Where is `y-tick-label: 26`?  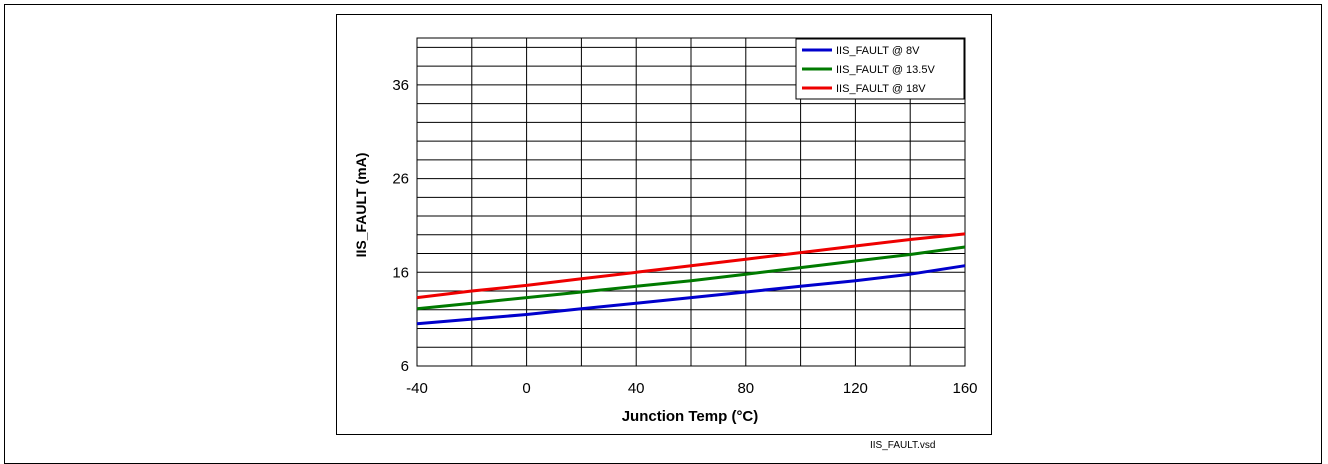 y-tick-label: 26 is located at coordinates (400, 179).